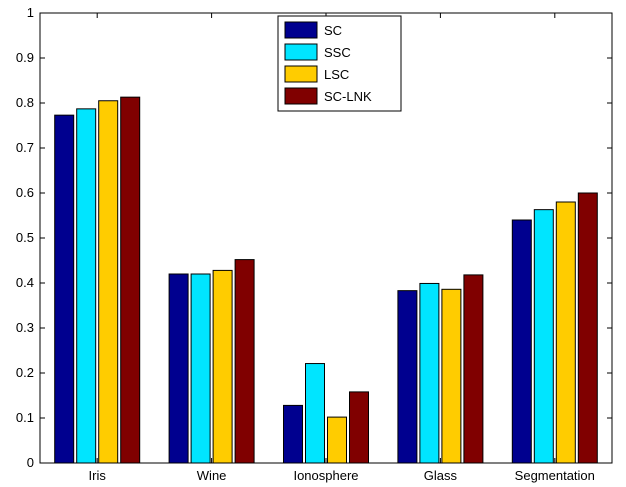  I want to click on y-tick-label: 0.9, so click(25, 57).